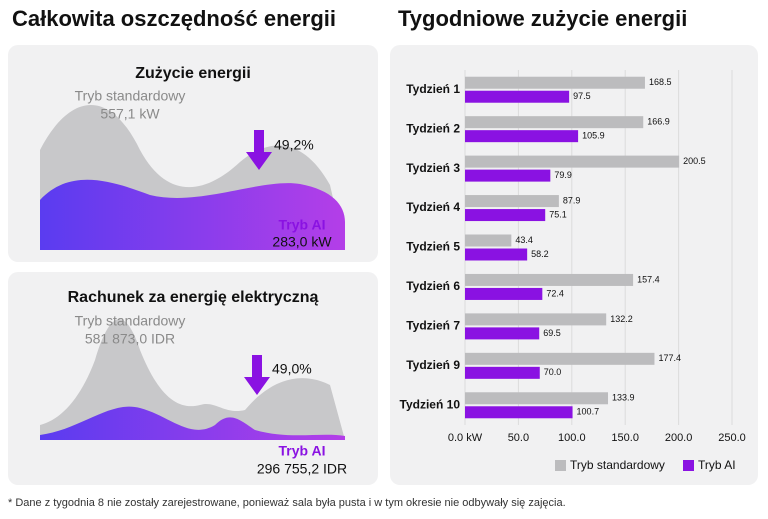  What do you see at coordinates (542, 18) in the screenshot?
I see `right-title: Tygodniowe zużycie energii` at bounding box center [542, 18].